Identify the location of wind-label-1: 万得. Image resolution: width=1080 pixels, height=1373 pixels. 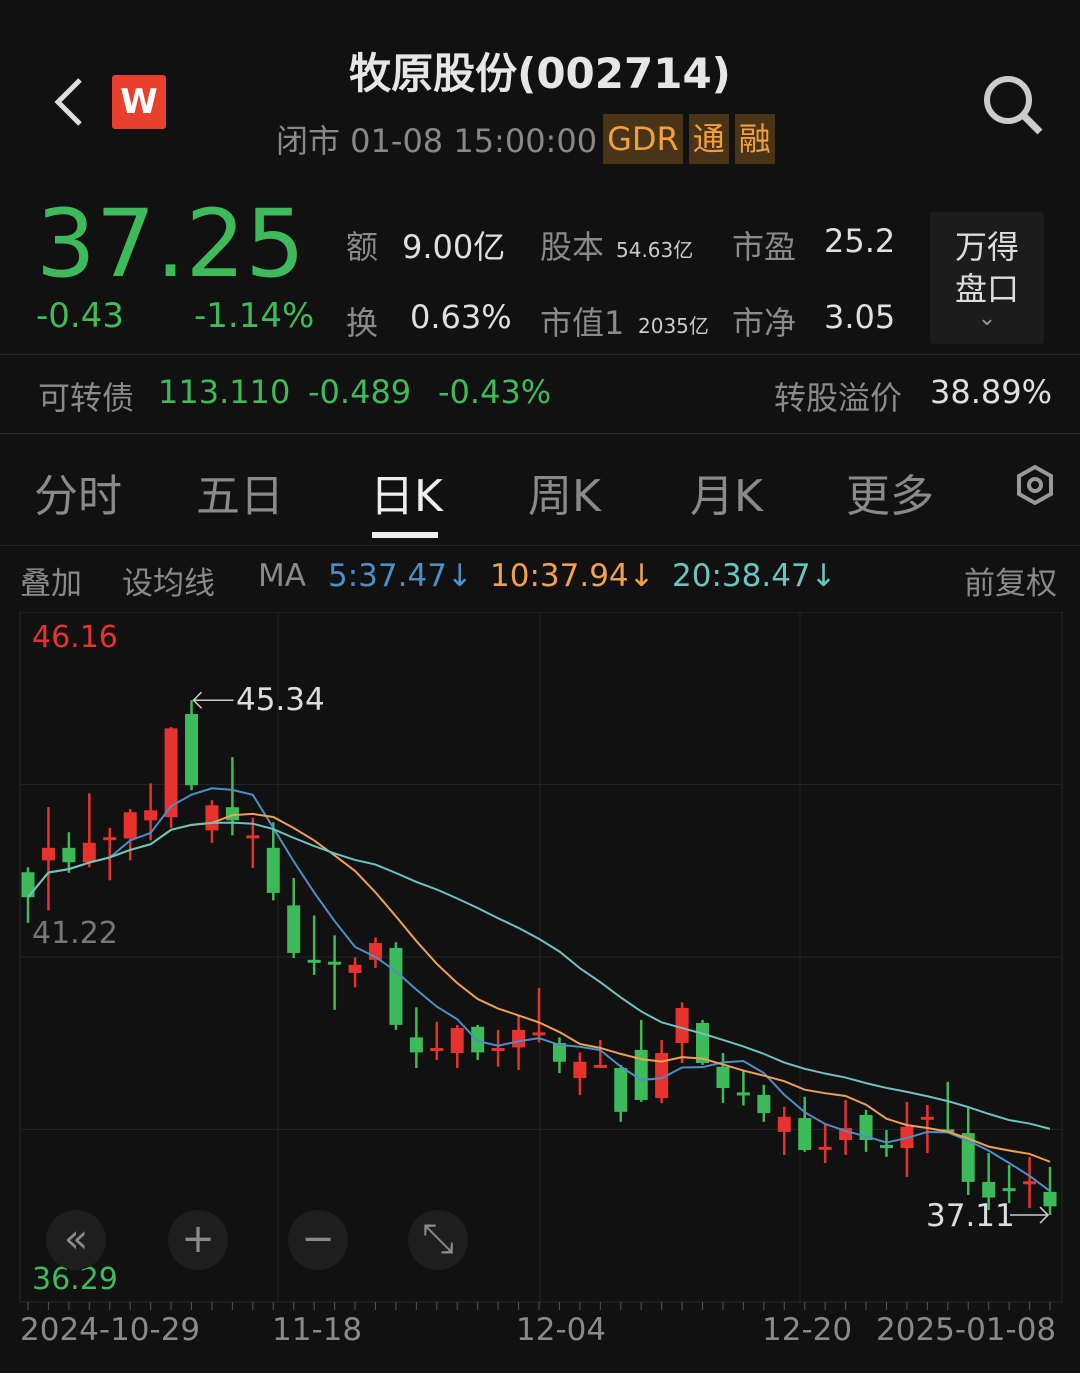
(986, 247).